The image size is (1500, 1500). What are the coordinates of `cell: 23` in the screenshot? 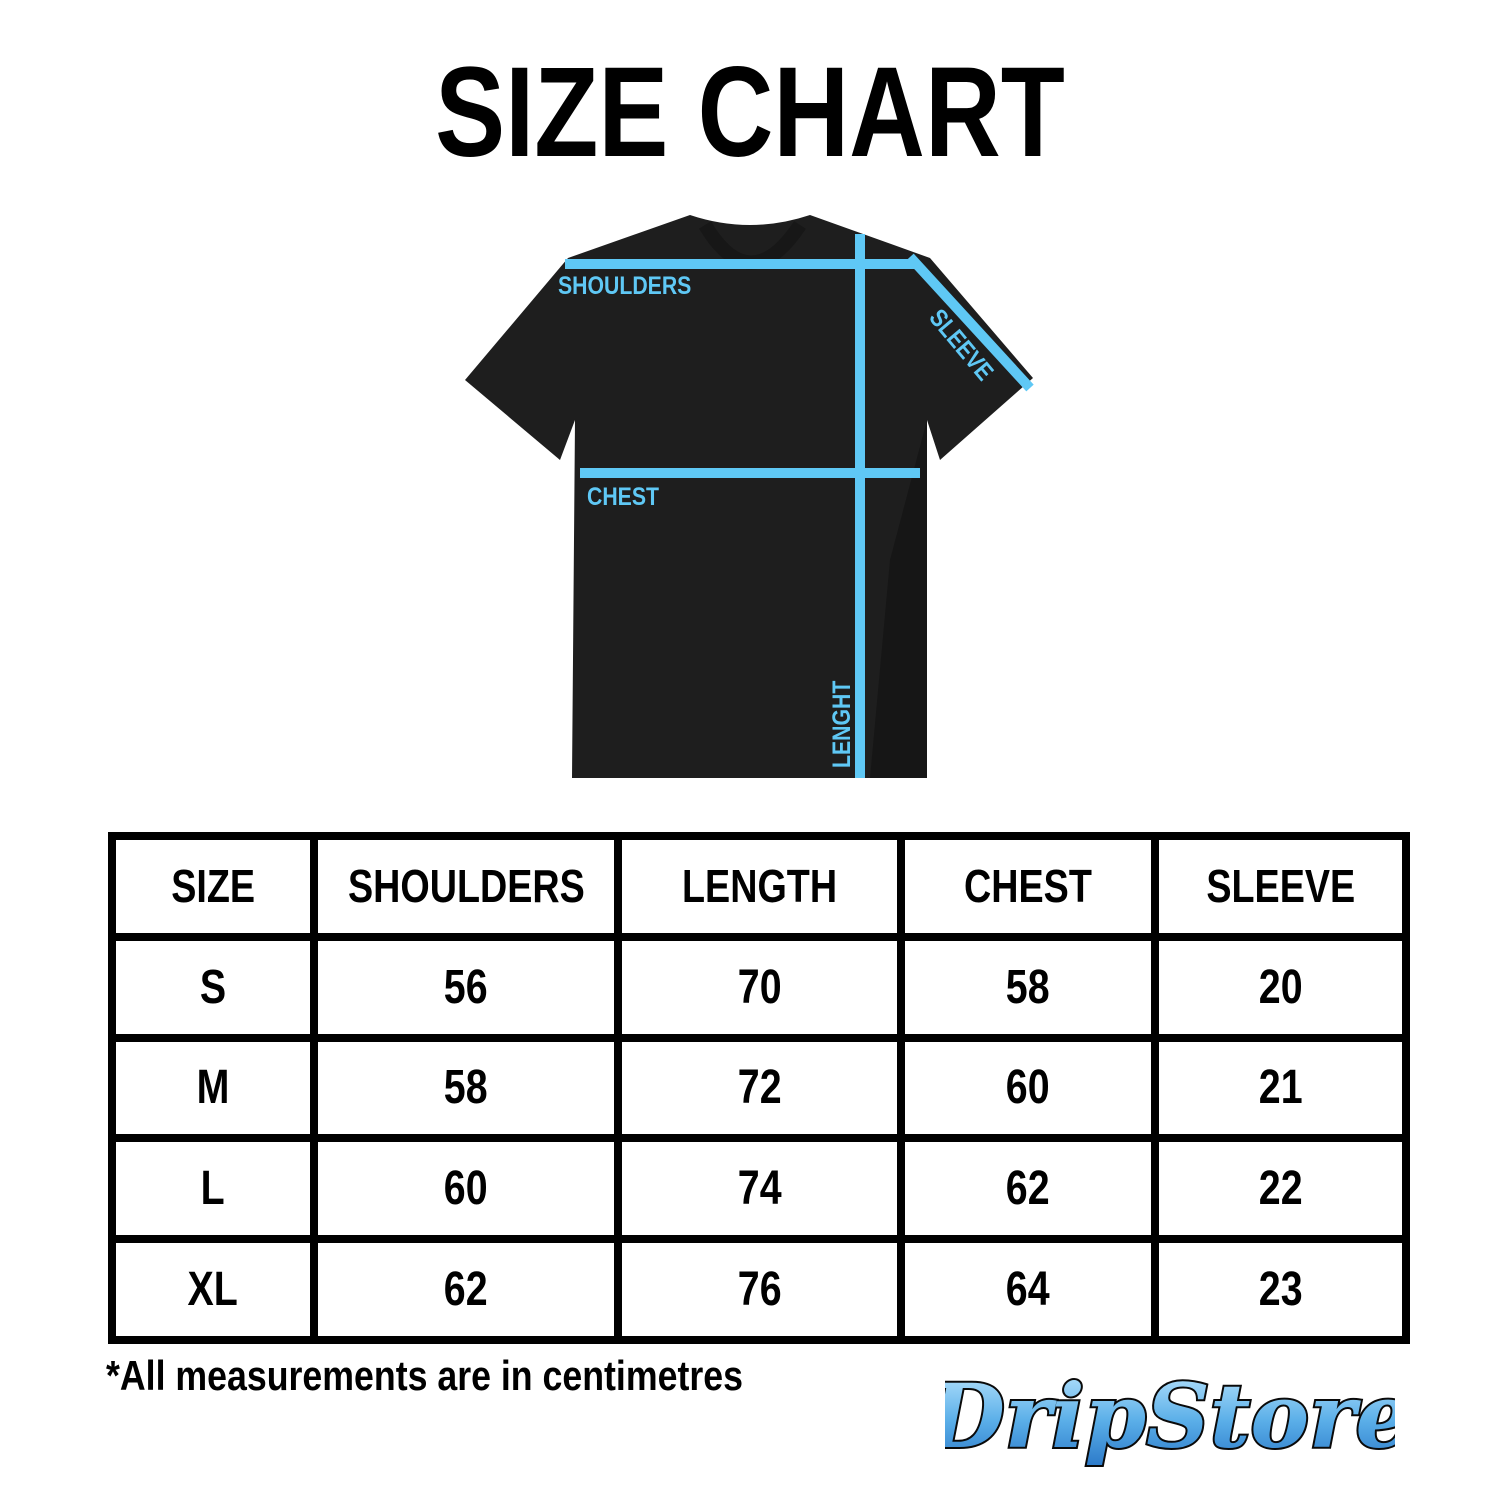 It's located at (1280, 1289).